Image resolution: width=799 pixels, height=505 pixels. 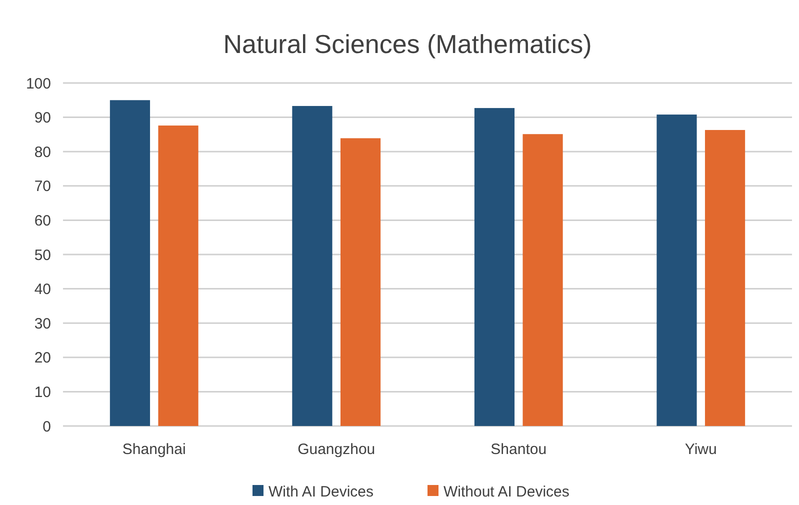 I want to click on x-tick-label: Shantou, so click(x=518, y=449).